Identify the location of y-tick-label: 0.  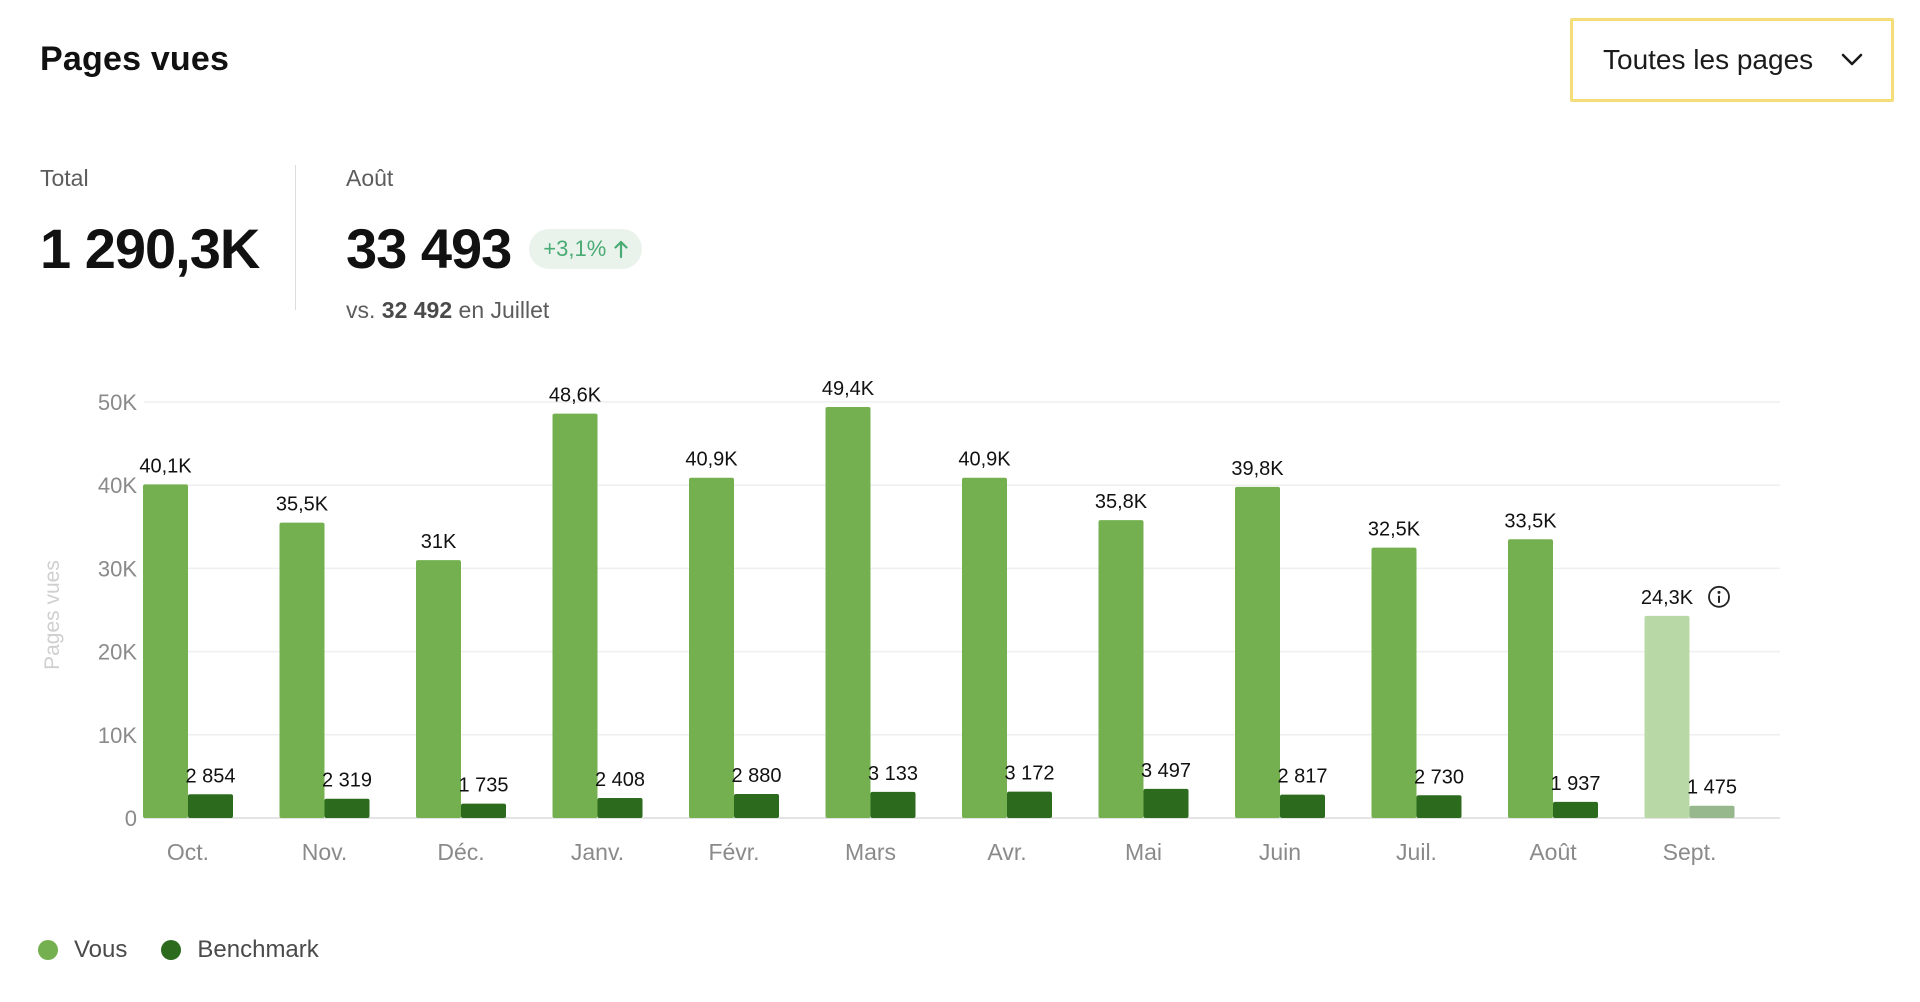
(131, 818).